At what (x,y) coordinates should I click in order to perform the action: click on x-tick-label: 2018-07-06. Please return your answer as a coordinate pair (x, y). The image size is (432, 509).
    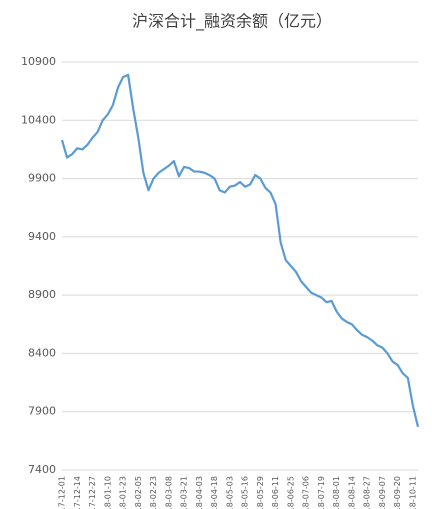
    Looking at the image, I should click on (306, 492).